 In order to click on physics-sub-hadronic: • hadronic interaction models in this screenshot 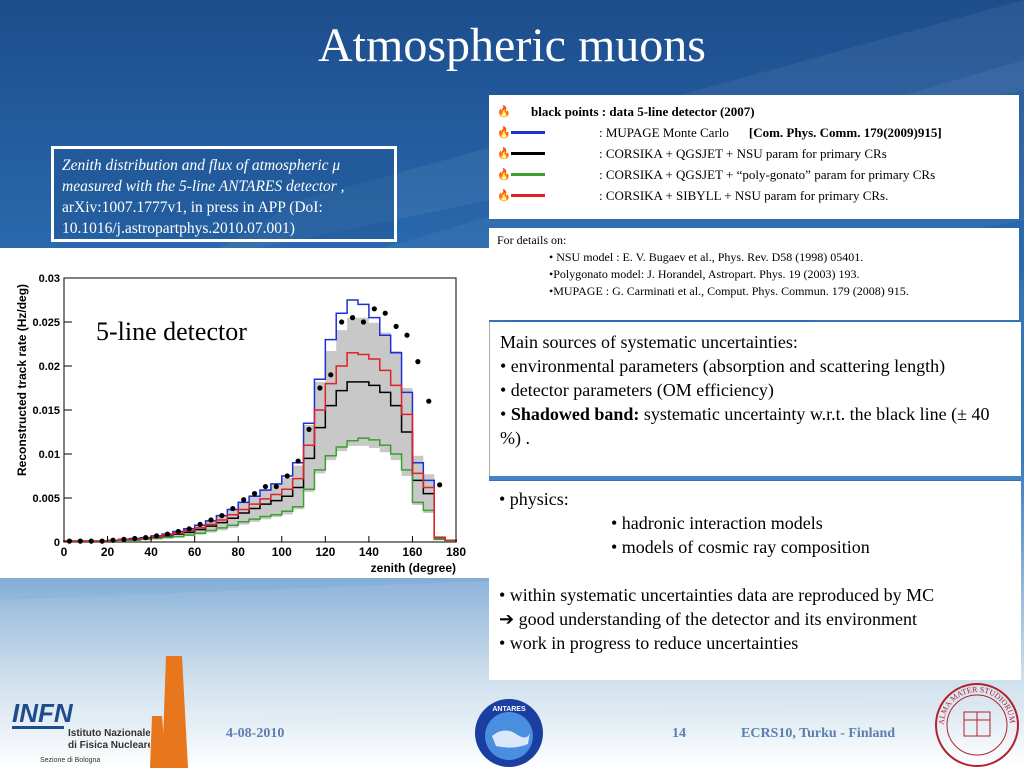, I will do `click(717, 523)`.